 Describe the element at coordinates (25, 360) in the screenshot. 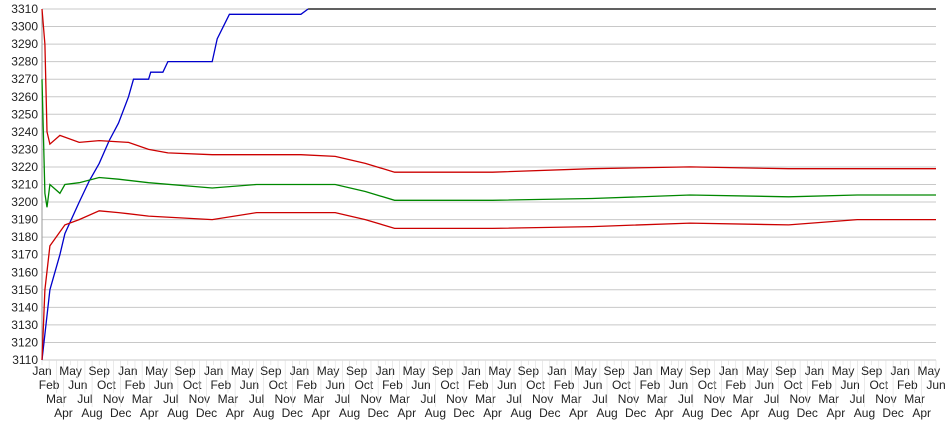

I see `y-tick-label: 3110` at that location.